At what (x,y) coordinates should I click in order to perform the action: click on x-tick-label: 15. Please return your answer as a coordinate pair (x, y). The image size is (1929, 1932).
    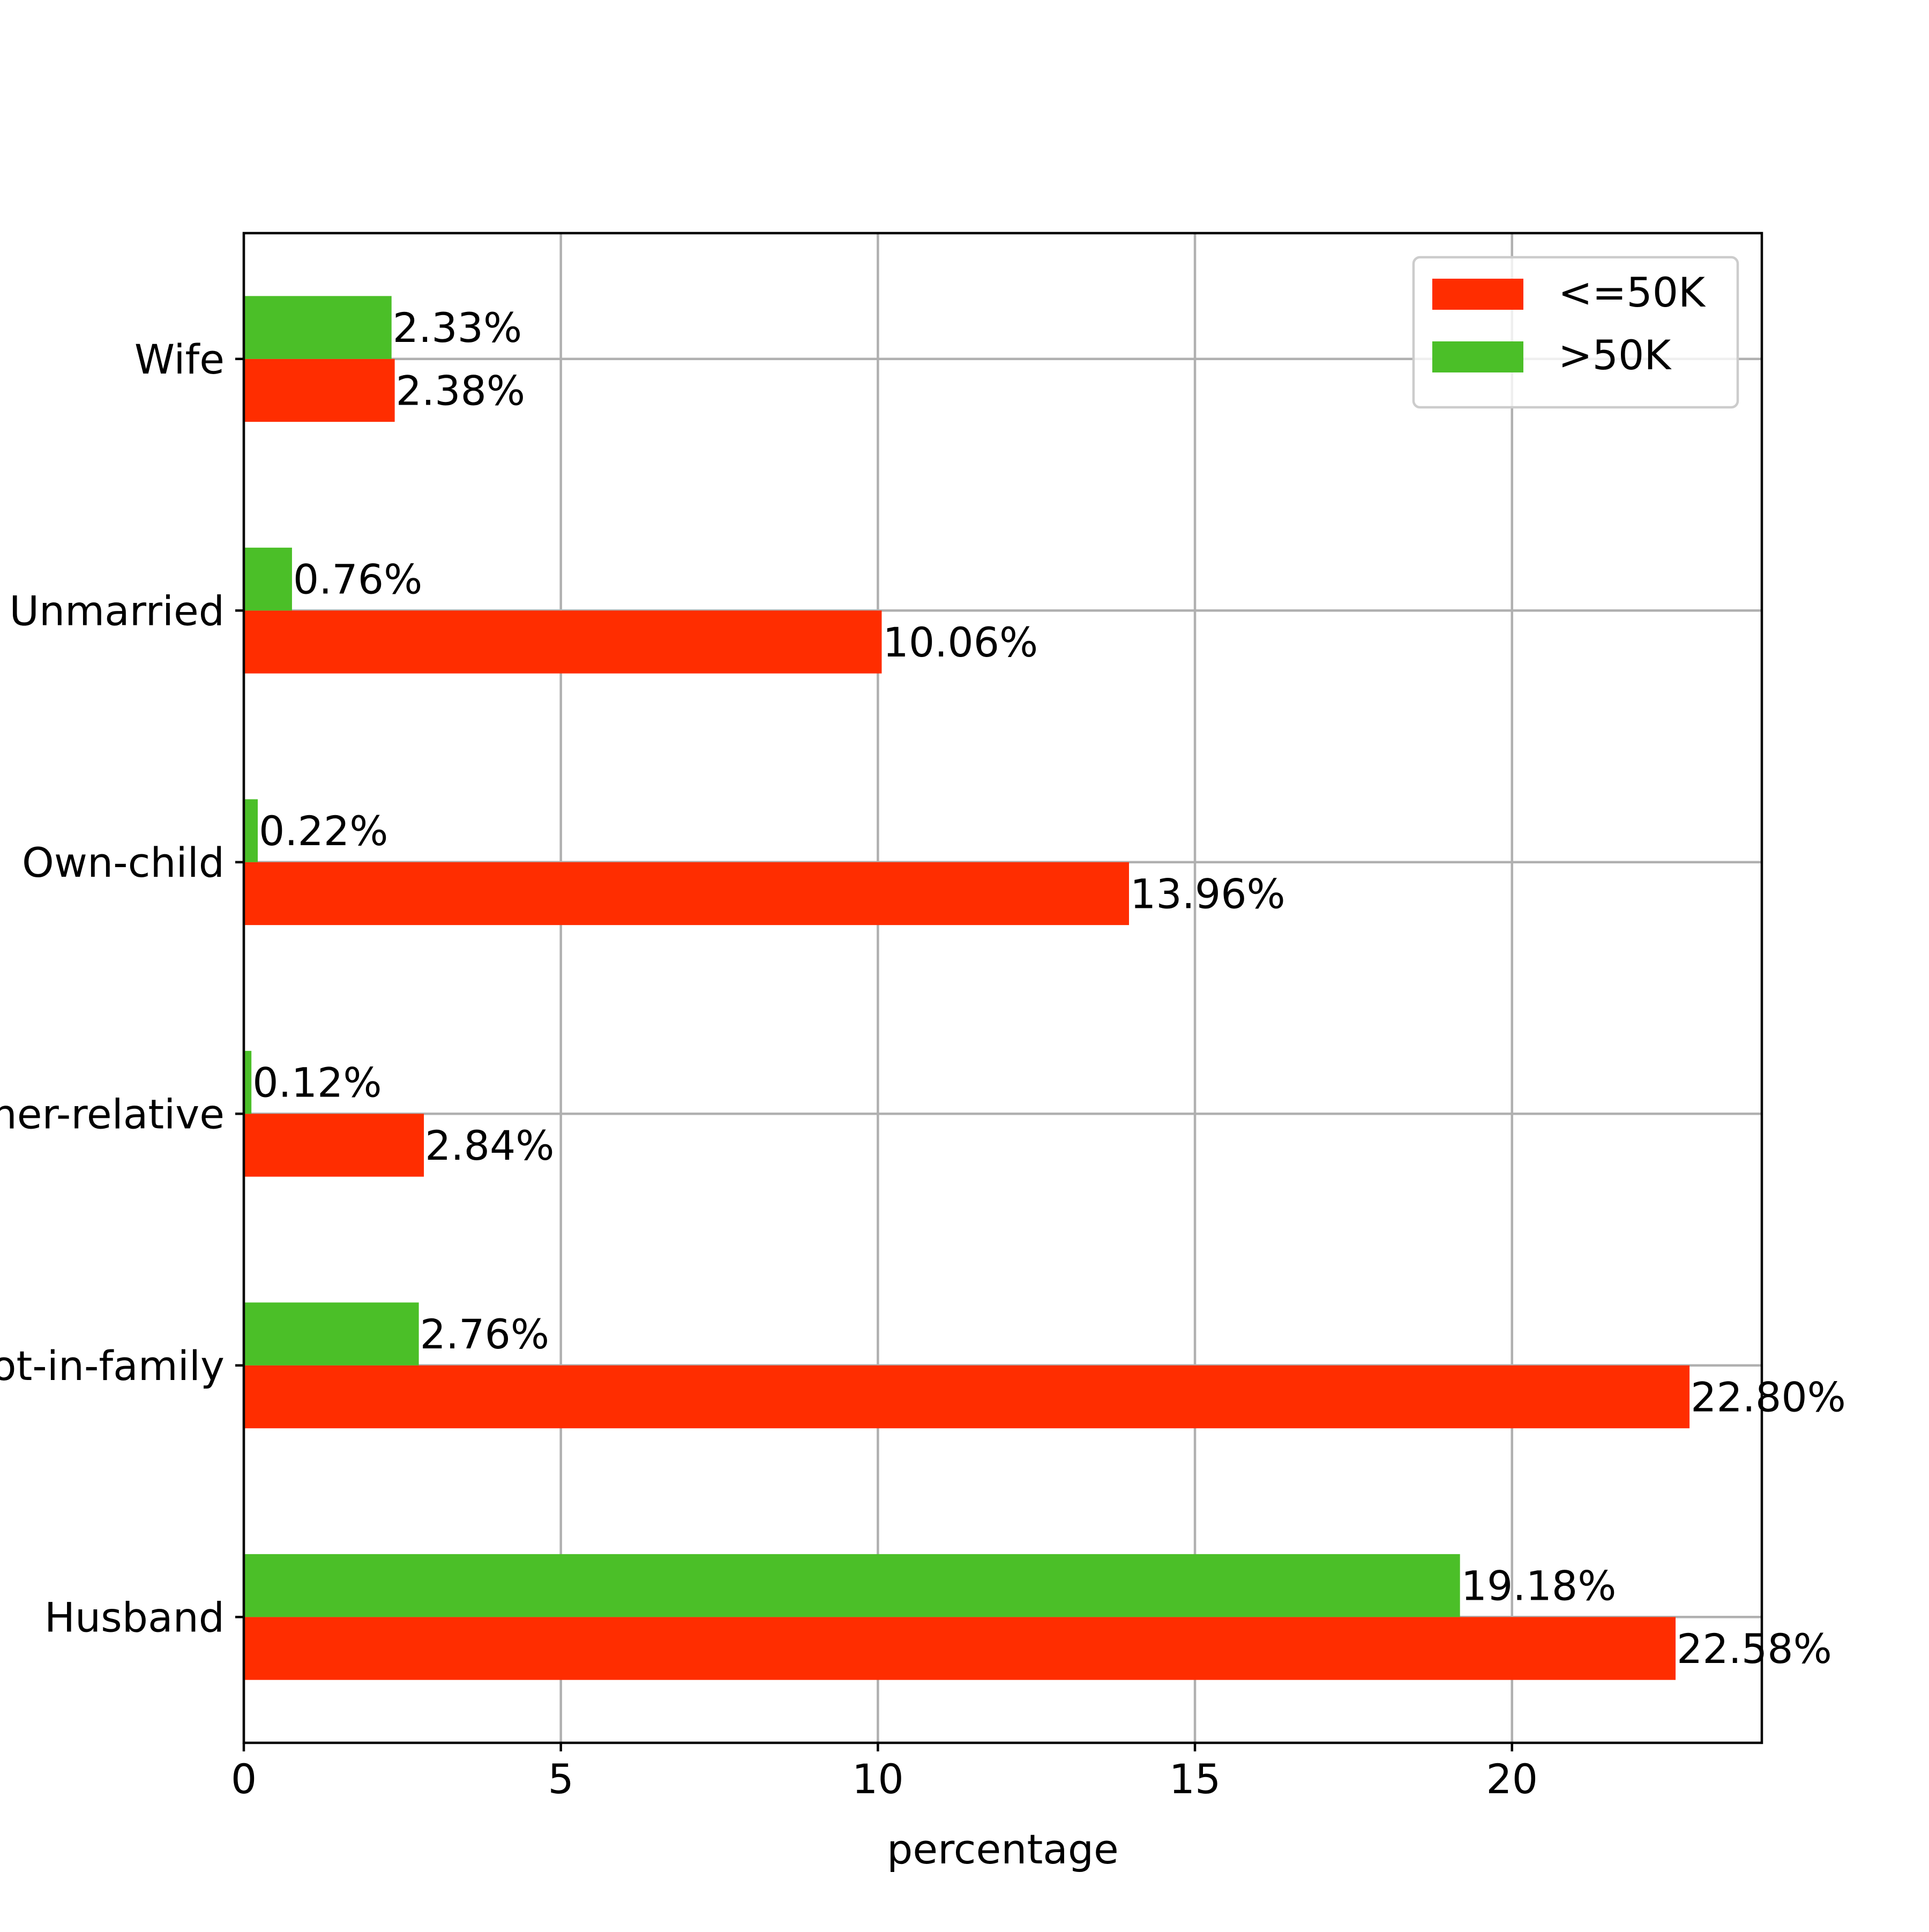
    Looking at the image, I should click on (1195, 1779).